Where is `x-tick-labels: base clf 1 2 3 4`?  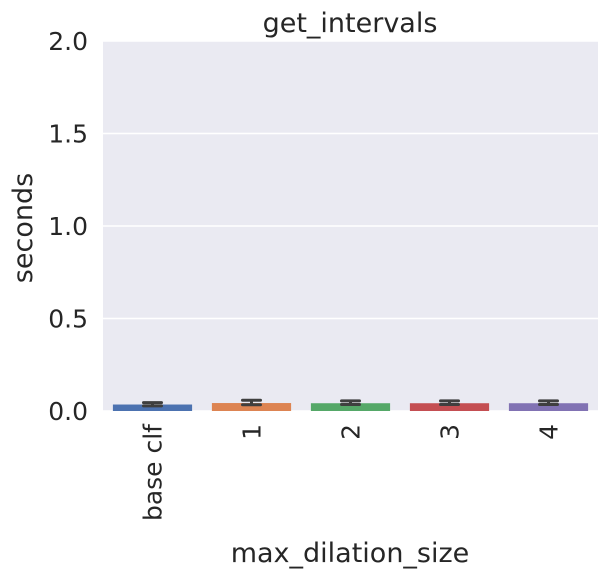 x-tick-labels: base clf 1 2 3 4 is located at coordinates (351, 472).